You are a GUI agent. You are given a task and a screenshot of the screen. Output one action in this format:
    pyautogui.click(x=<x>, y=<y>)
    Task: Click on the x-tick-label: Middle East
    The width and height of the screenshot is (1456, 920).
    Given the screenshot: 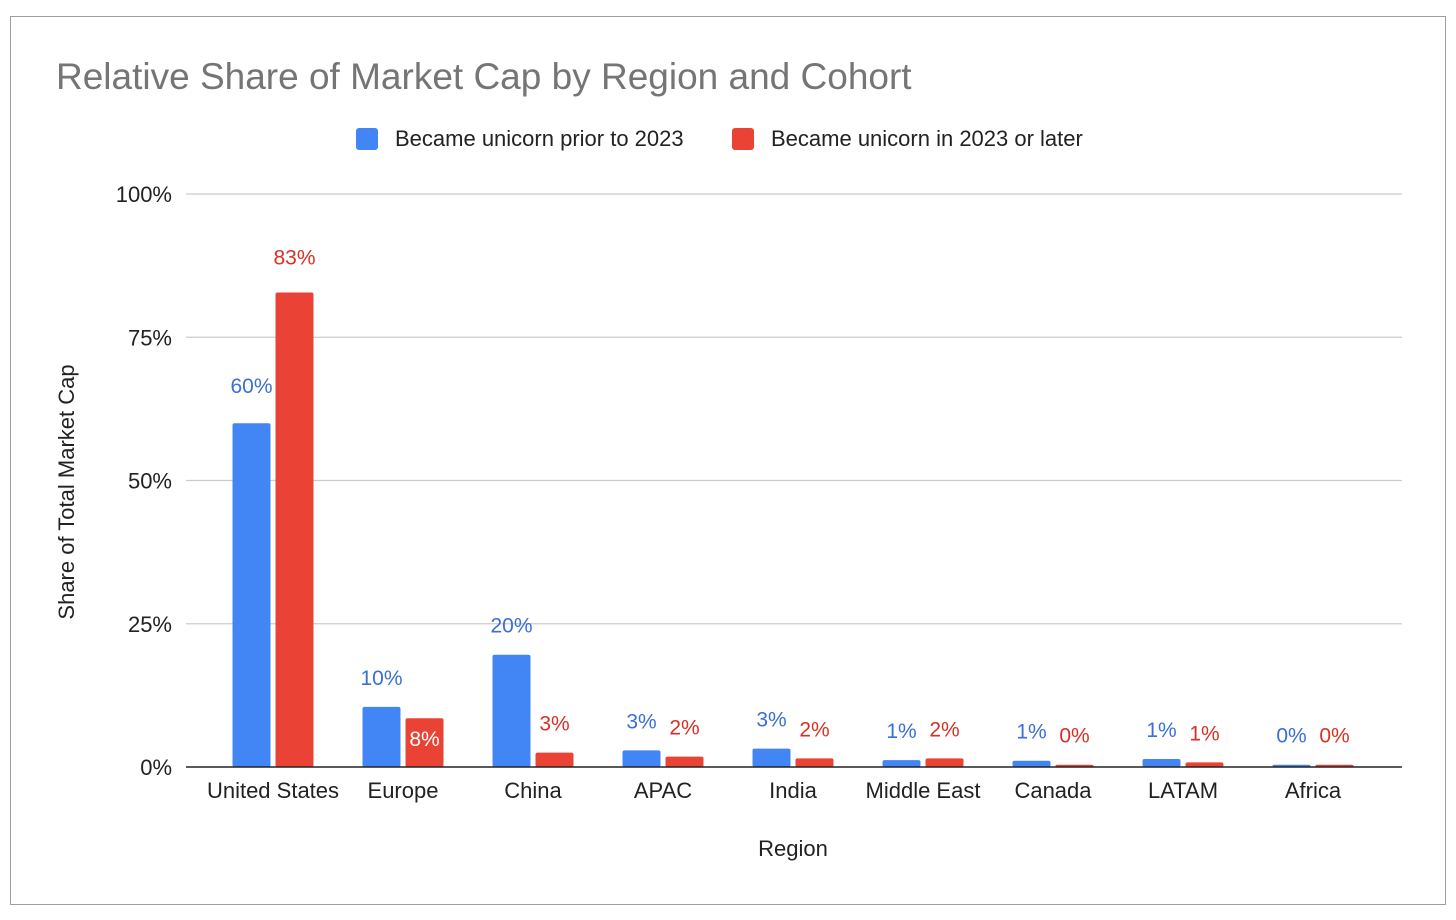 What is the action you would take?
    pyautogui.click(x=923, y=790)
    